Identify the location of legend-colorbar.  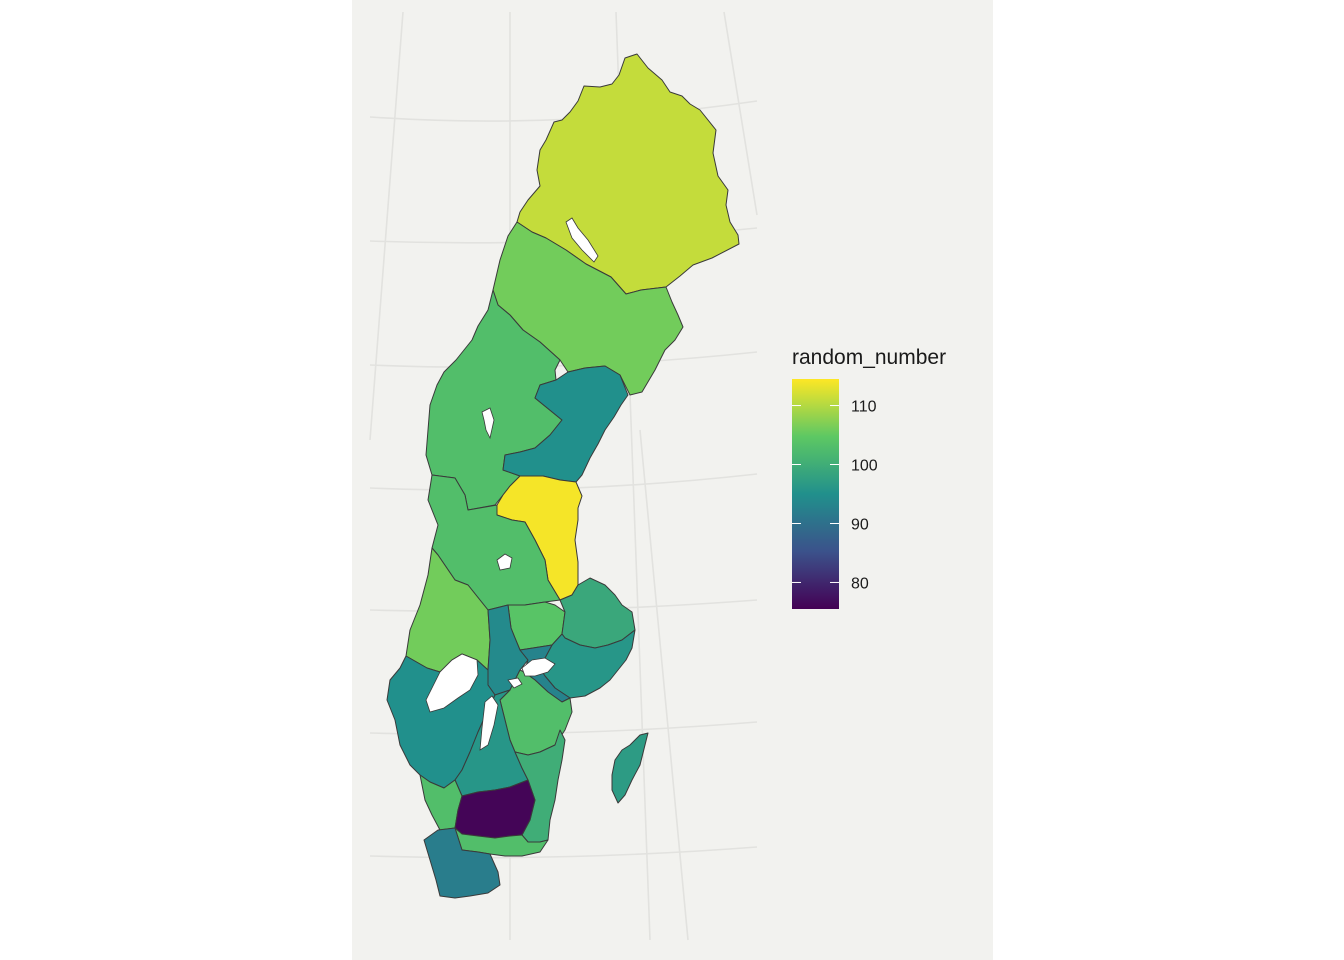
(815, 494).